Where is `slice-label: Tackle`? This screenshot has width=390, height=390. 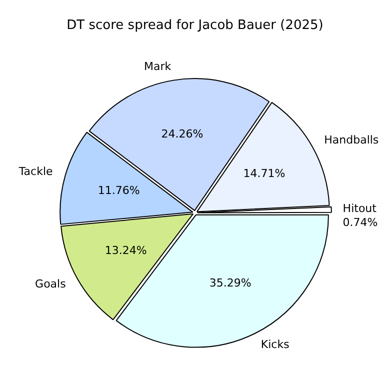
slice-label: Tackle is located at coordinates (36, 171).